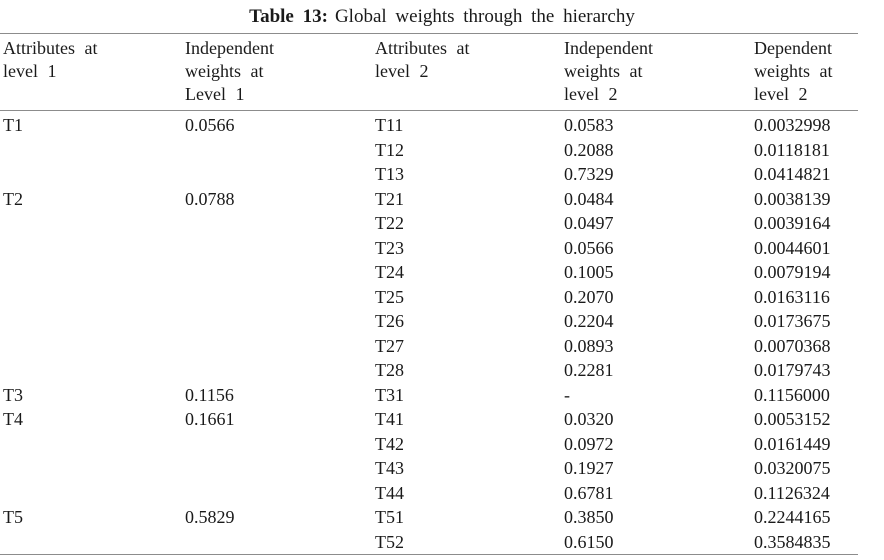  I want to click on table-cell: T22, so click(389, 223).